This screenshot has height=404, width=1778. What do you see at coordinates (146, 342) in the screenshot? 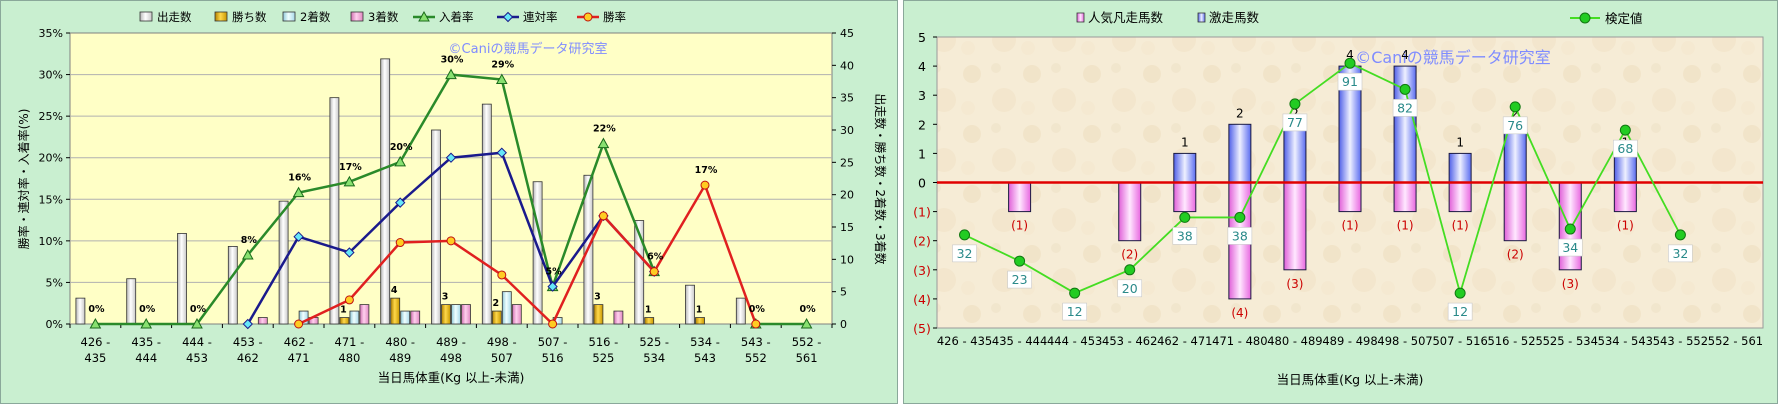
I see `left-x-tick-label: 435 -` at bounding box center [146, 342].